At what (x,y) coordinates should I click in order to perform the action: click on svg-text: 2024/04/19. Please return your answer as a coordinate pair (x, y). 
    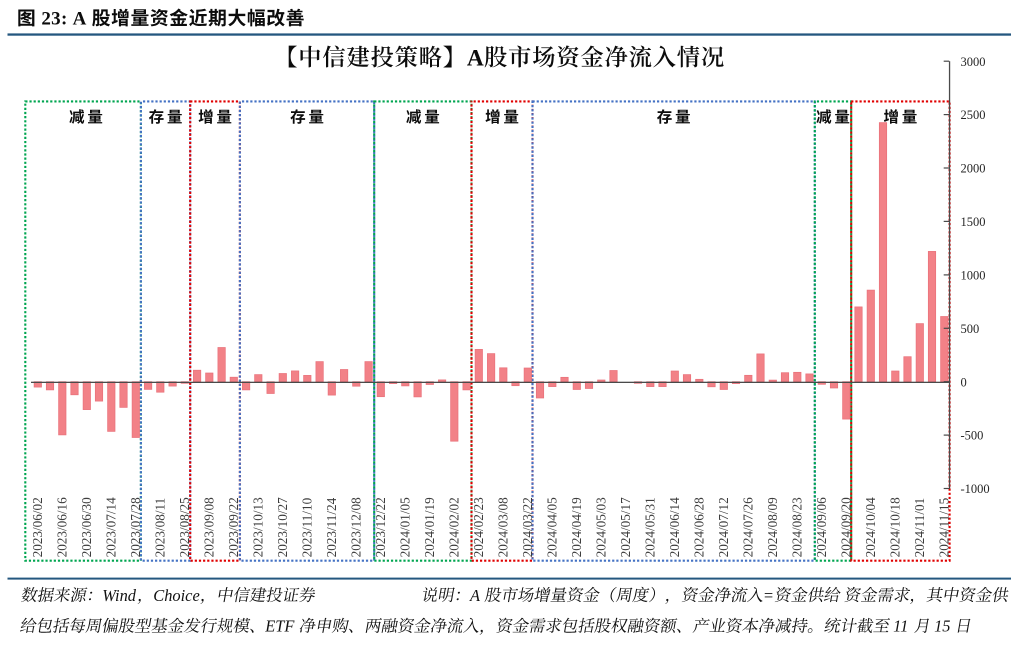
    Looking at the image, I should click on (576, 527).